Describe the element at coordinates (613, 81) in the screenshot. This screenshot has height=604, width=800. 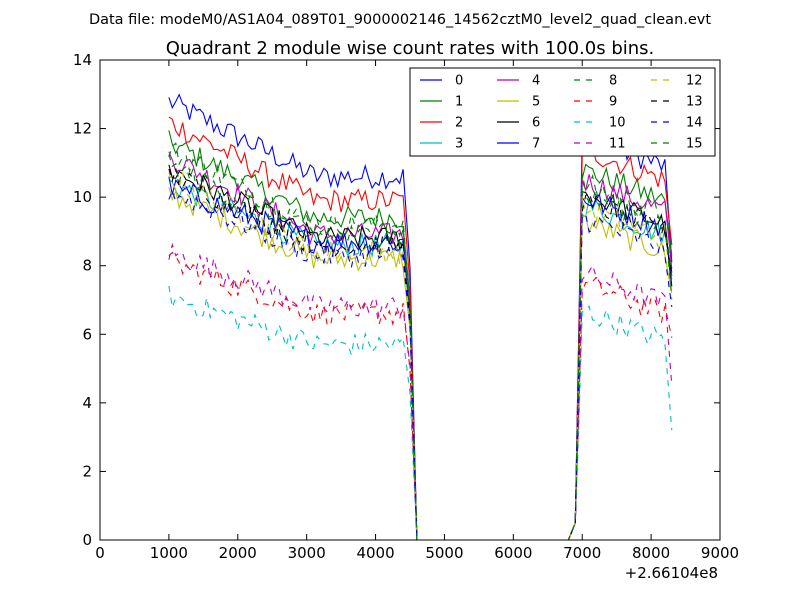
I see `legend-label-8: 8` at that location.